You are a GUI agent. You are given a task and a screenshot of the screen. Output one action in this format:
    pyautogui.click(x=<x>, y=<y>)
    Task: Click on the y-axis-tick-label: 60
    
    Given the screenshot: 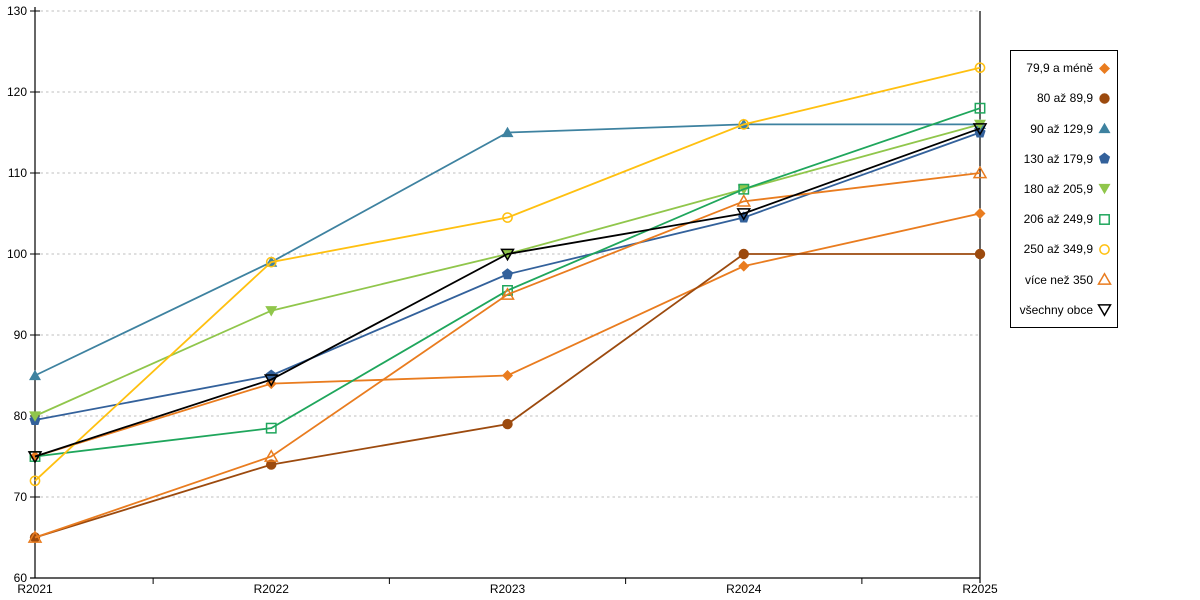 What is the action you would take?
    pyautogui.click(x=21, y=578)
    